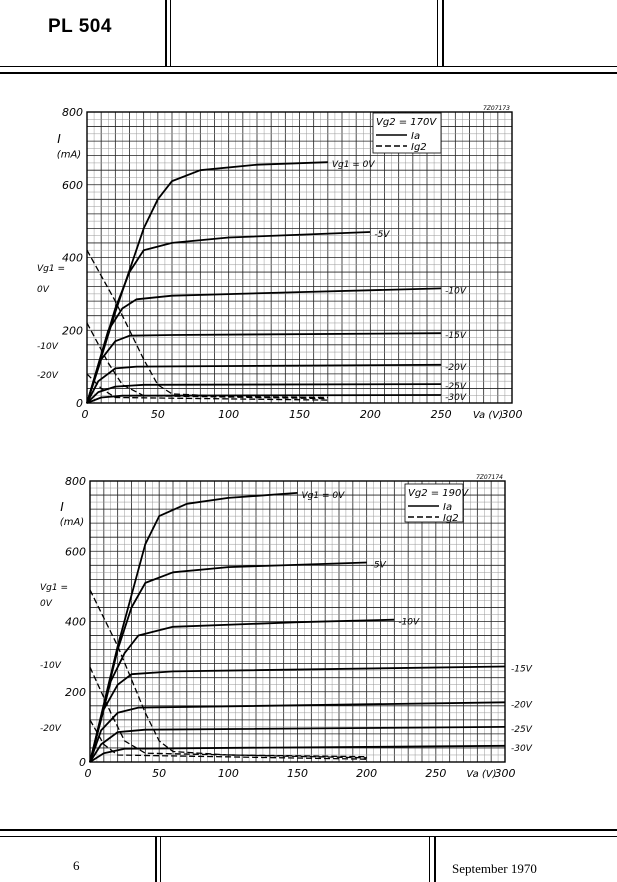 This screenshot has width=617, height=882. I want to click on figure-code: 7Z07174, so click(489, 477).